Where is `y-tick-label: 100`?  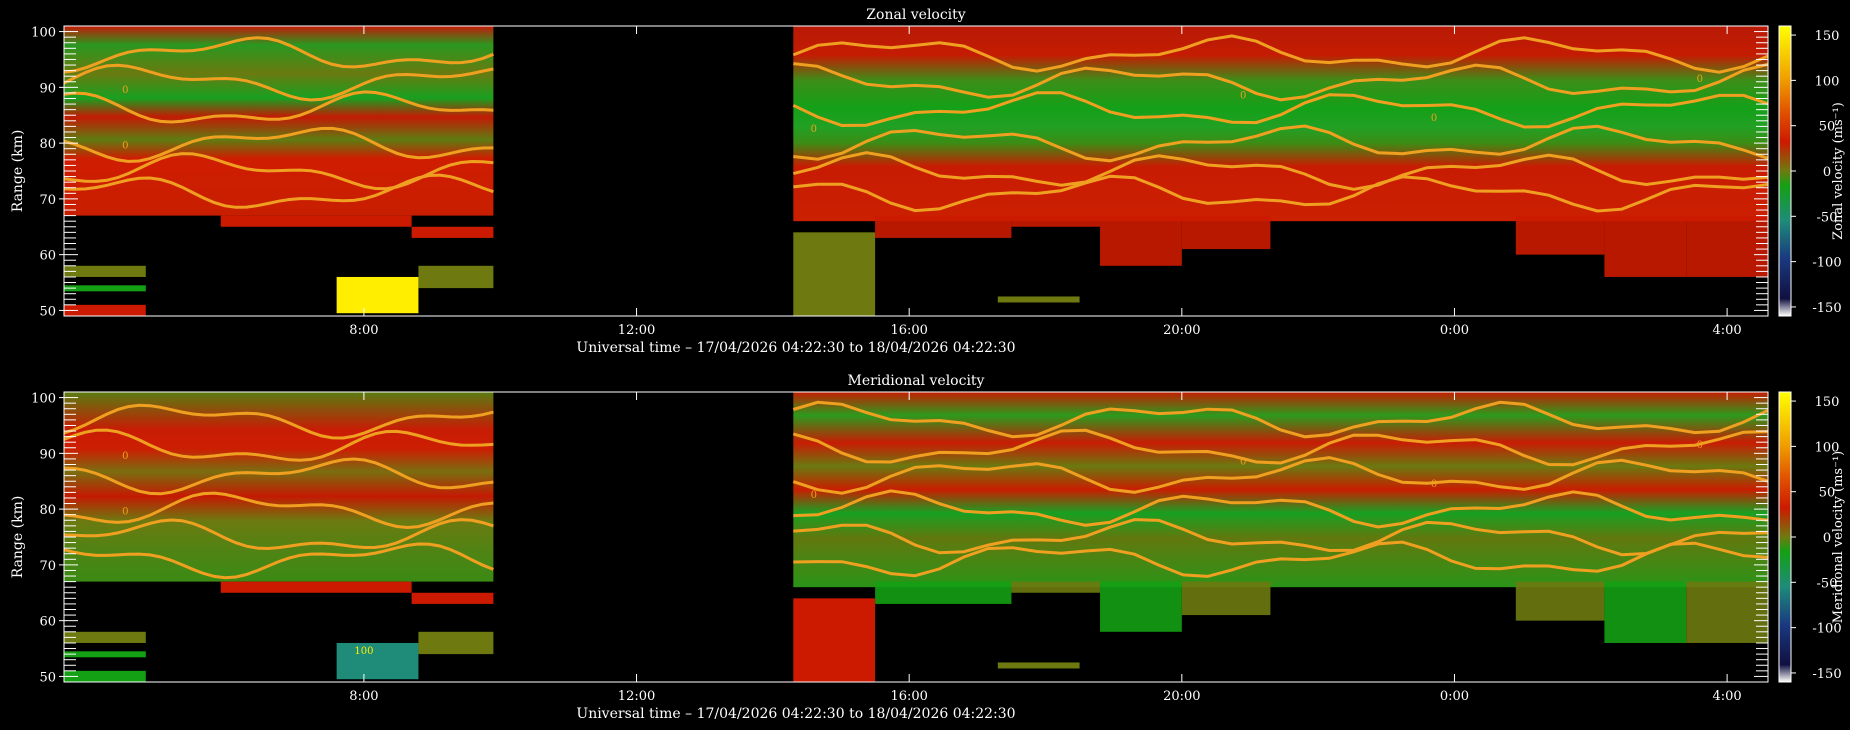
y-tick-label: 100 is located at coordinates (43, 399).